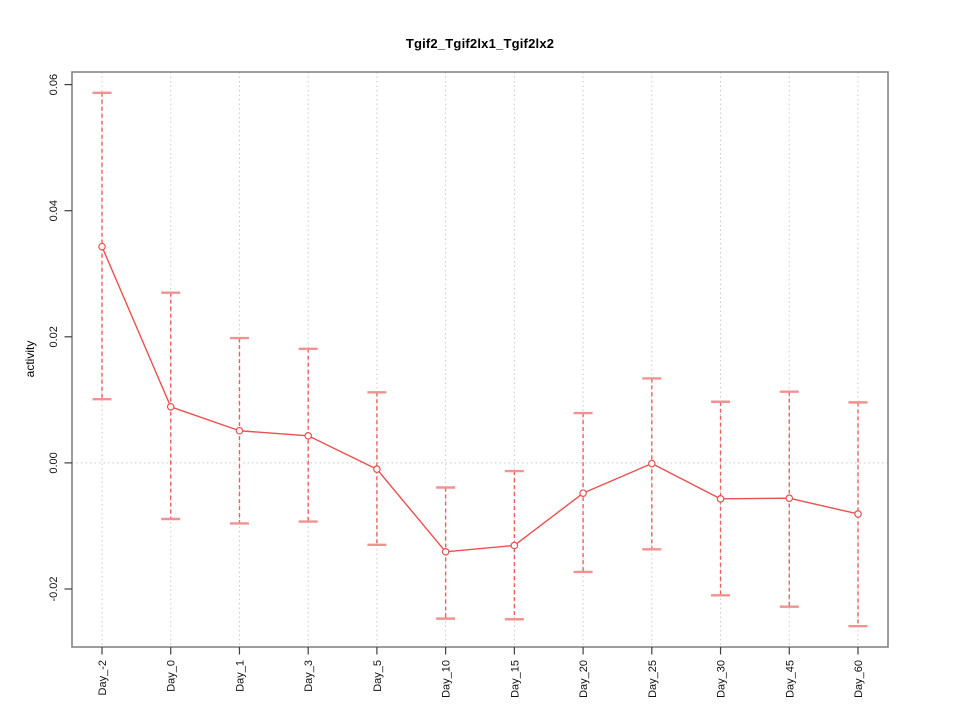 Image resolution: width=960 pixels, height=720 pixels. I want to click on x-tick-label: Day_3, so click(309, 676).